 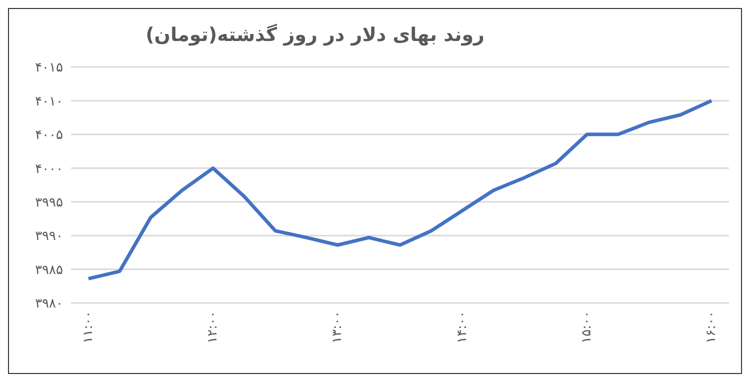 I want to click on y-tick-label: ۳۹۹۰, so click(x=49, y=236).